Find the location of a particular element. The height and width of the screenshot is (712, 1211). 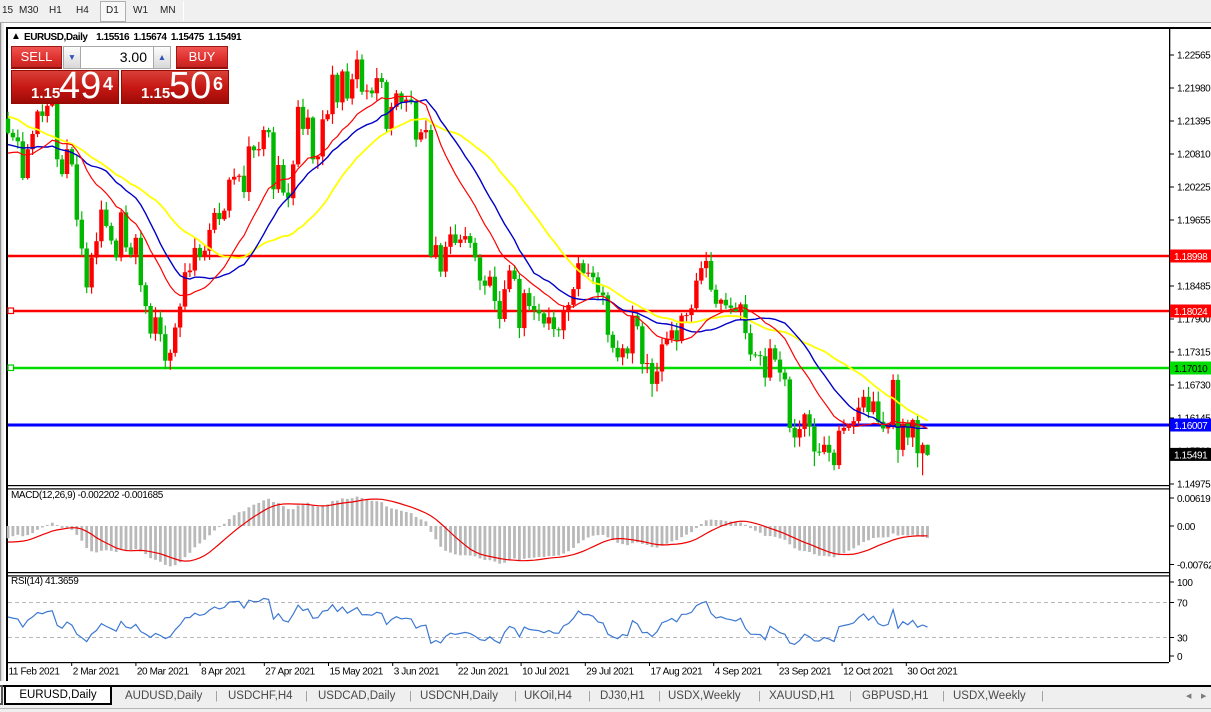

svg-text: 29 Jul 2021 is located at coordinates (610, 672).